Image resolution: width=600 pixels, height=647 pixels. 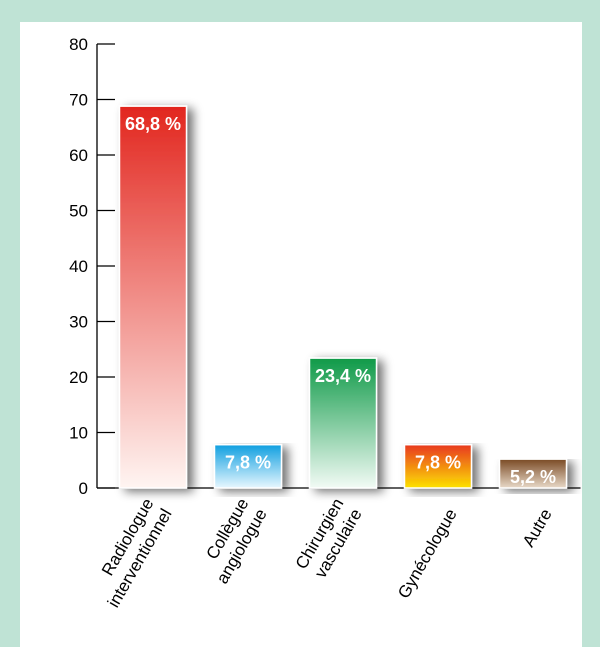 What do you see at coordinates (78, 433) in the screenshot?
I see `y-tick-label: 10` at bounding box center [78, 433].